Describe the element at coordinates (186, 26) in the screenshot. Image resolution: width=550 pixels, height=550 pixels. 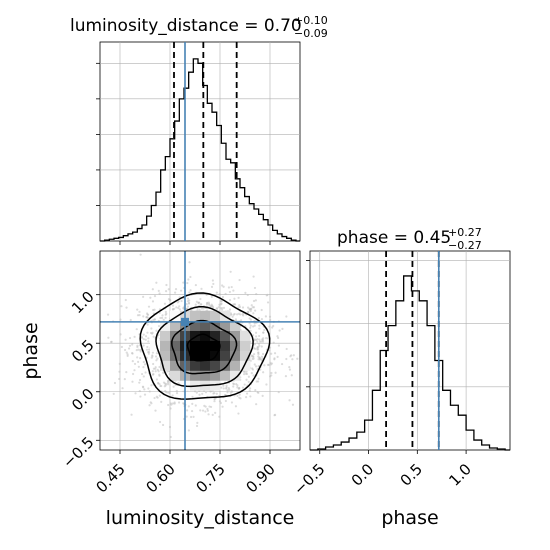
I see `lum-title: luminosity_distance = 0.70` at that location.